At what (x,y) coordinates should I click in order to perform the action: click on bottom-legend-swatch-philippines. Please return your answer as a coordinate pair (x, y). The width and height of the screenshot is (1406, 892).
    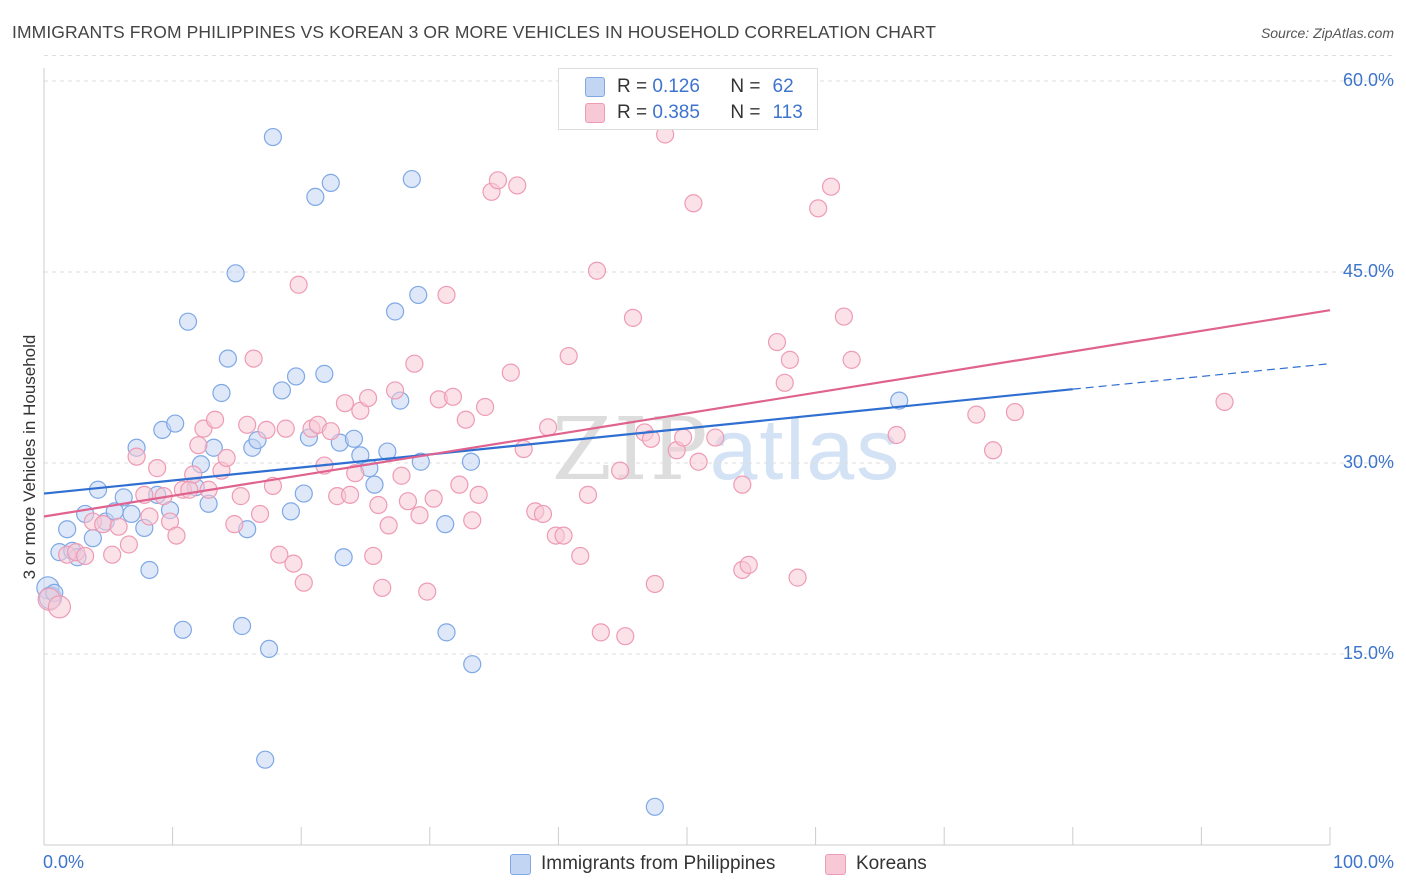
    Looking at the image, I should click on (520, 864).